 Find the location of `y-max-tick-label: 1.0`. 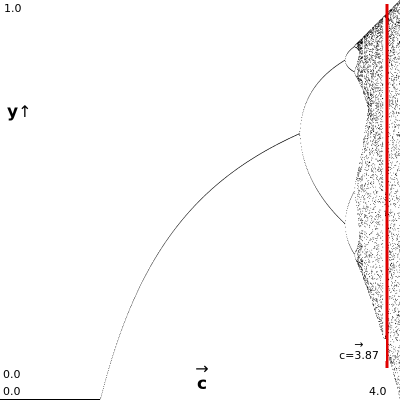

y-max-tick-label: 1.0 is located at coordinates (13, 8).